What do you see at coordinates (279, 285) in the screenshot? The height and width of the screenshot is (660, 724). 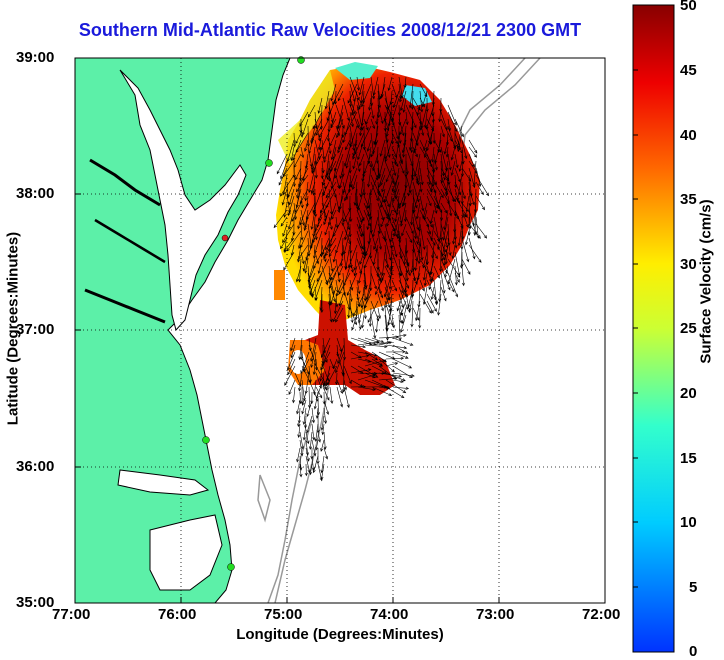 I see `velocity-field-west-strip` at bounding box center [279, 285].